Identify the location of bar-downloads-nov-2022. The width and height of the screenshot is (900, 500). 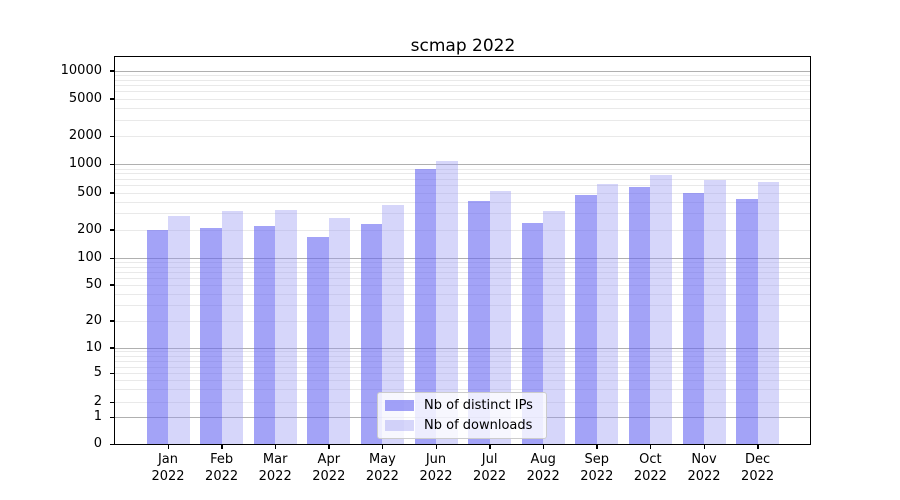
(715, 312).